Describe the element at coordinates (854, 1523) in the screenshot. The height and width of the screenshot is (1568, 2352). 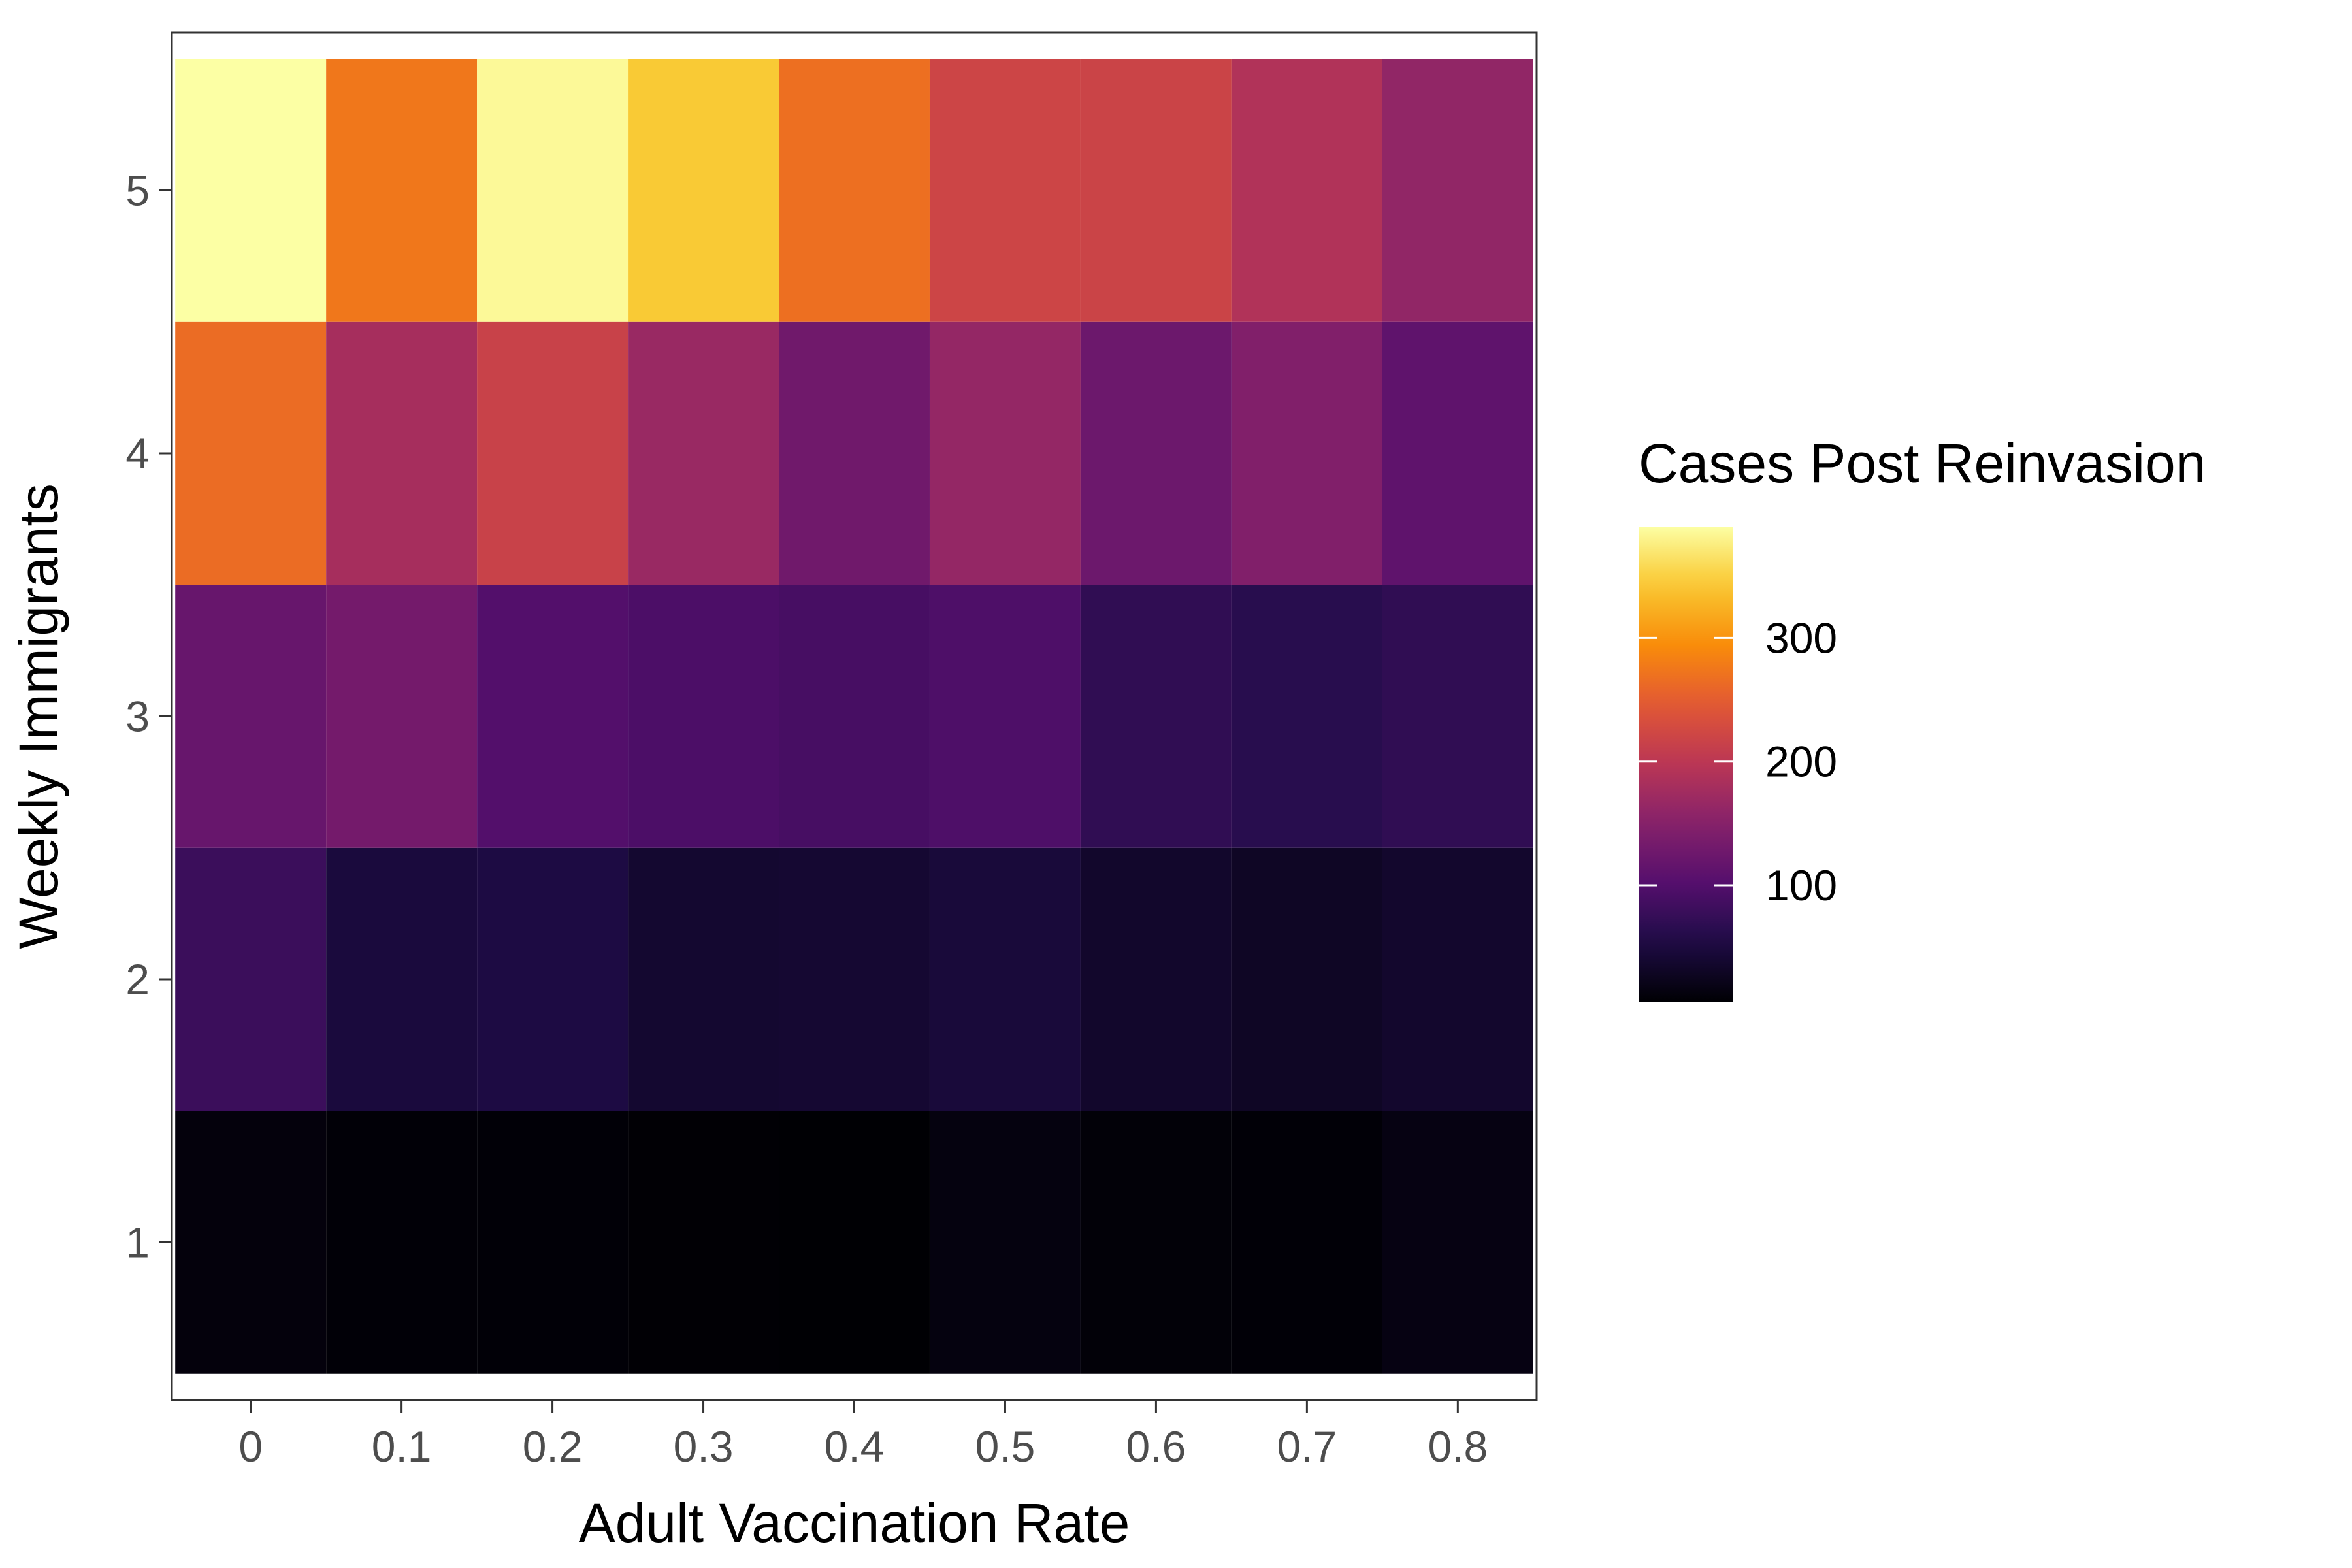
I see `x-axis-title: Adult Vaccination Rate` at that location.